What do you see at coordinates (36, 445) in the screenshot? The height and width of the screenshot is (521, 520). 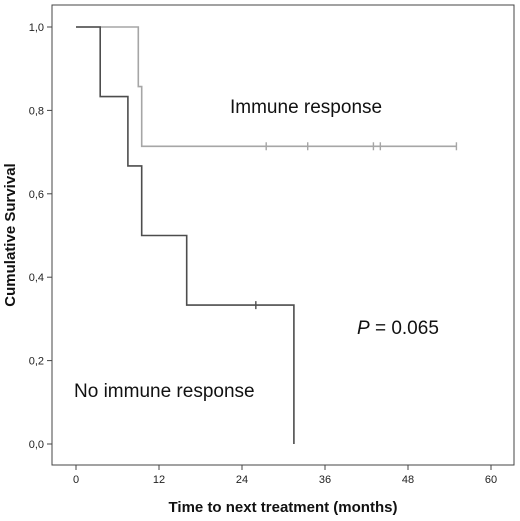 I see `y-tick-label: 0,0` at bounding box center [36, 445].